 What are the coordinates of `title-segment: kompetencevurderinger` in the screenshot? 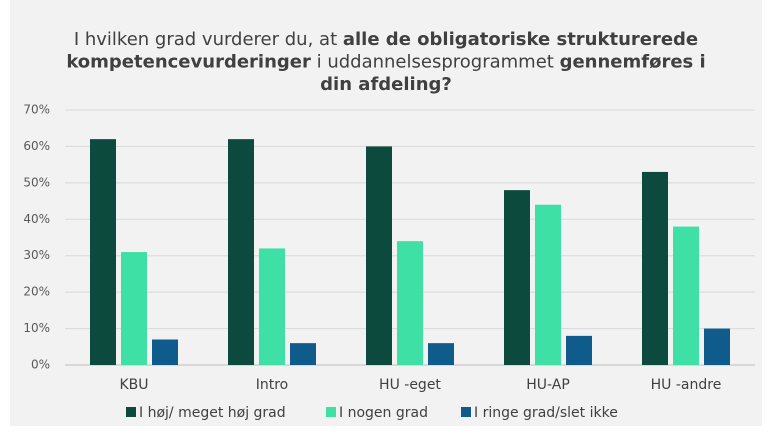 It's located at (188, 62).